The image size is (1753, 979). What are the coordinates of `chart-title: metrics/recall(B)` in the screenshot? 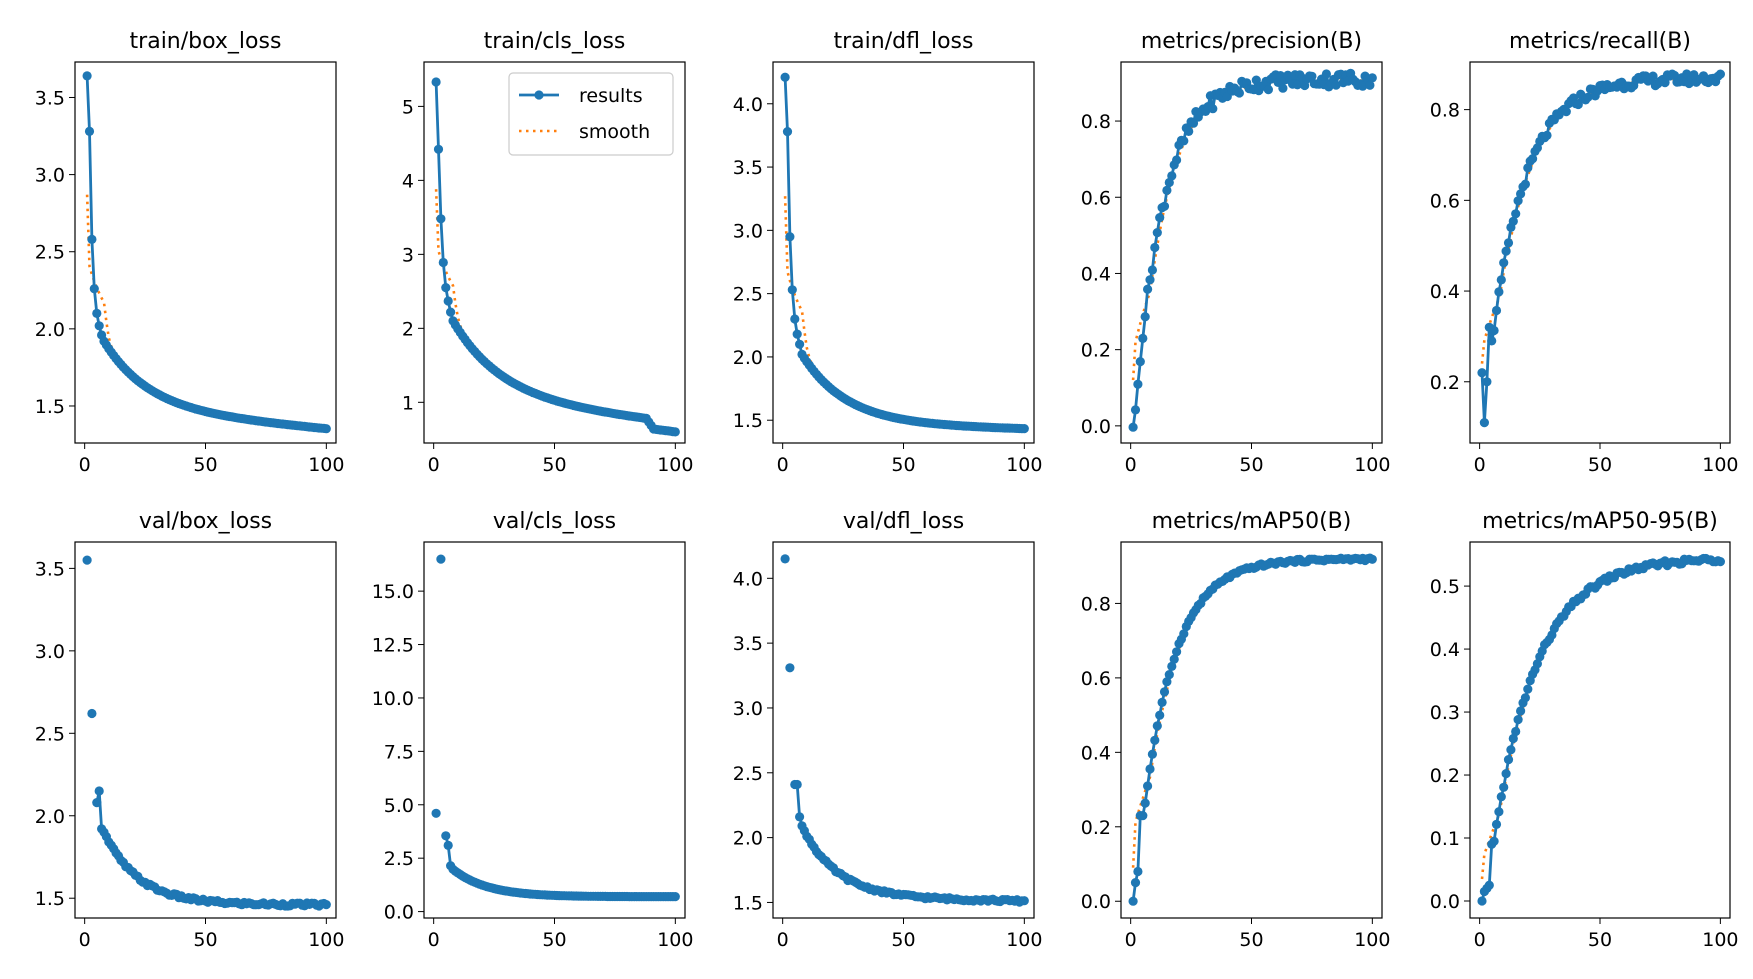 It's located at (1600, 41).